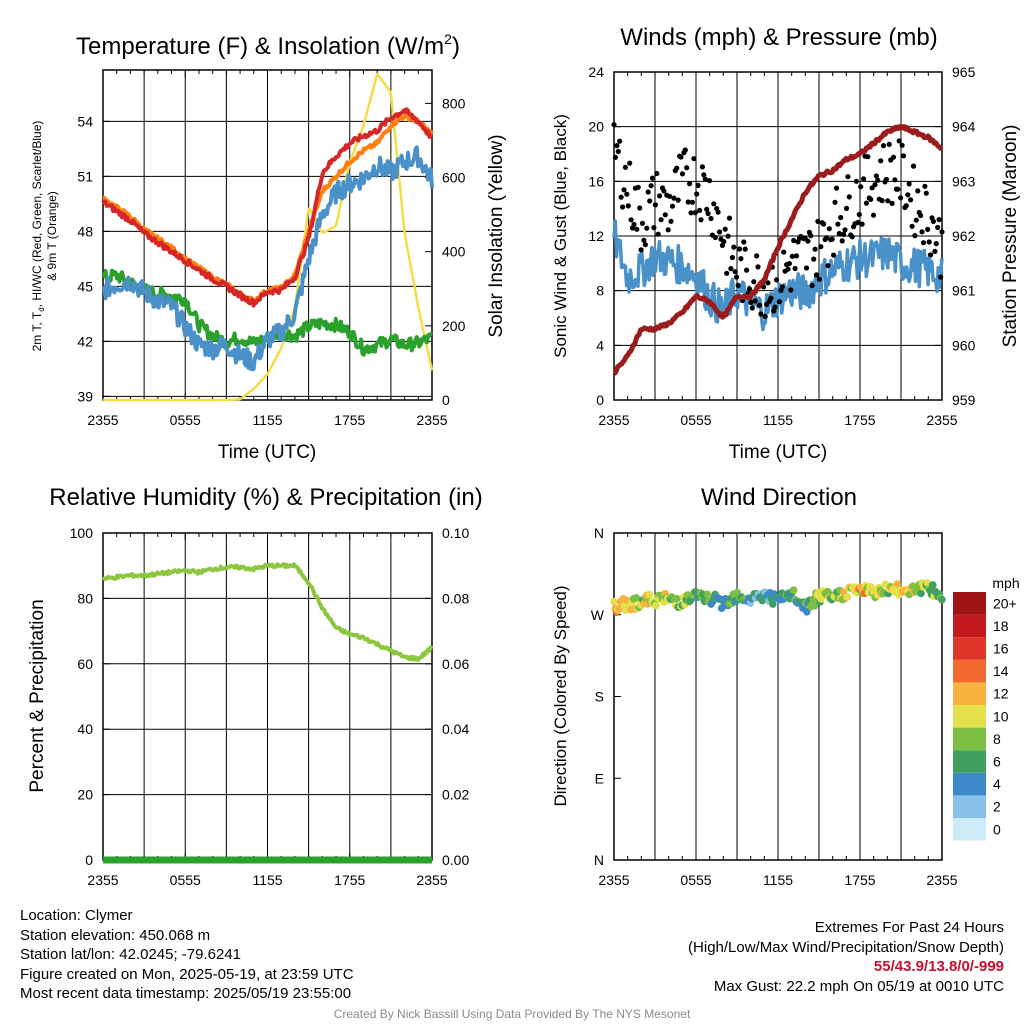  What do you see at coordinates (964, 291) in the screenshot?
I see `y2-tick-label: 961` at bounding box center [964, 291].